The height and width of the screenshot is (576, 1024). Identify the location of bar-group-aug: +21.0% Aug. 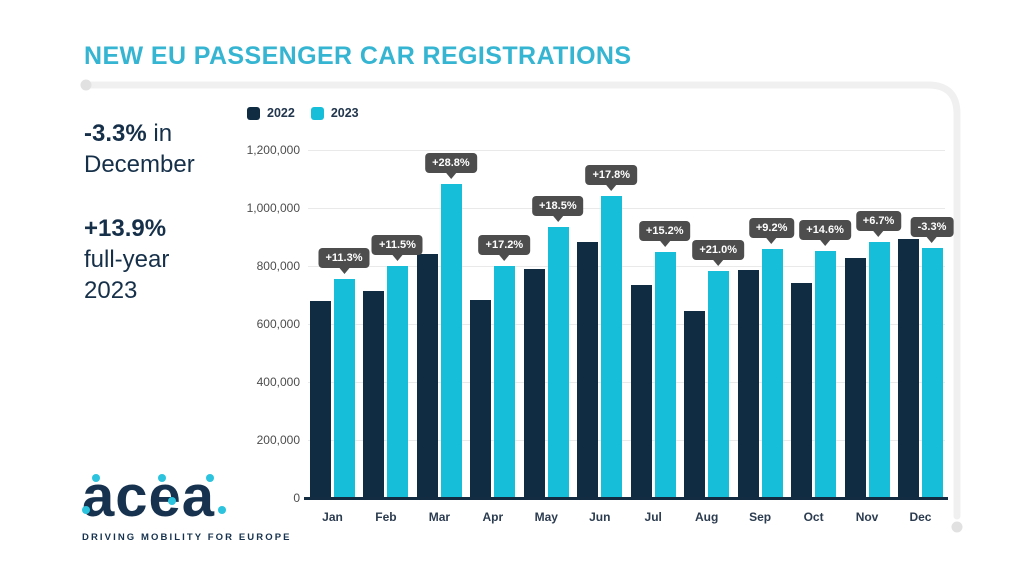
(714, 337).